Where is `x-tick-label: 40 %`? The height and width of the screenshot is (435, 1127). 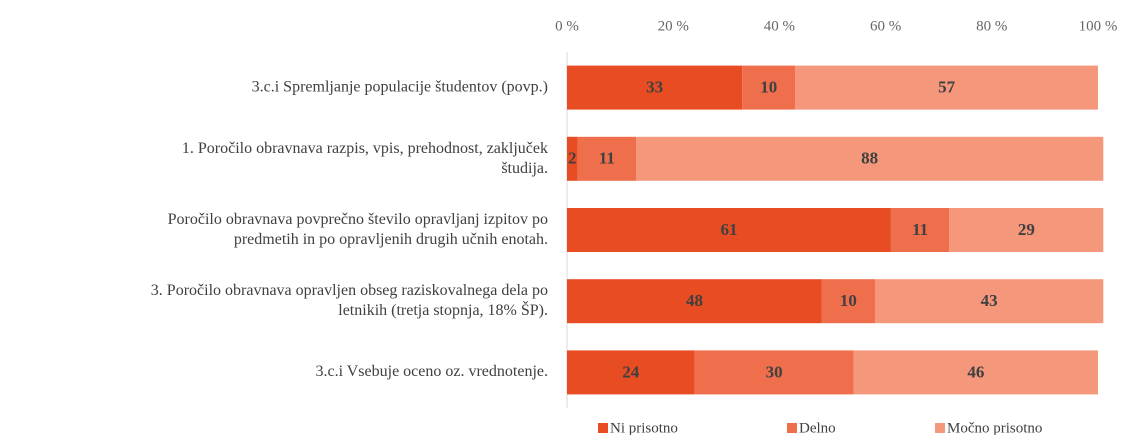
x-tick-label: 40 % is located at coordinates (779, 26).